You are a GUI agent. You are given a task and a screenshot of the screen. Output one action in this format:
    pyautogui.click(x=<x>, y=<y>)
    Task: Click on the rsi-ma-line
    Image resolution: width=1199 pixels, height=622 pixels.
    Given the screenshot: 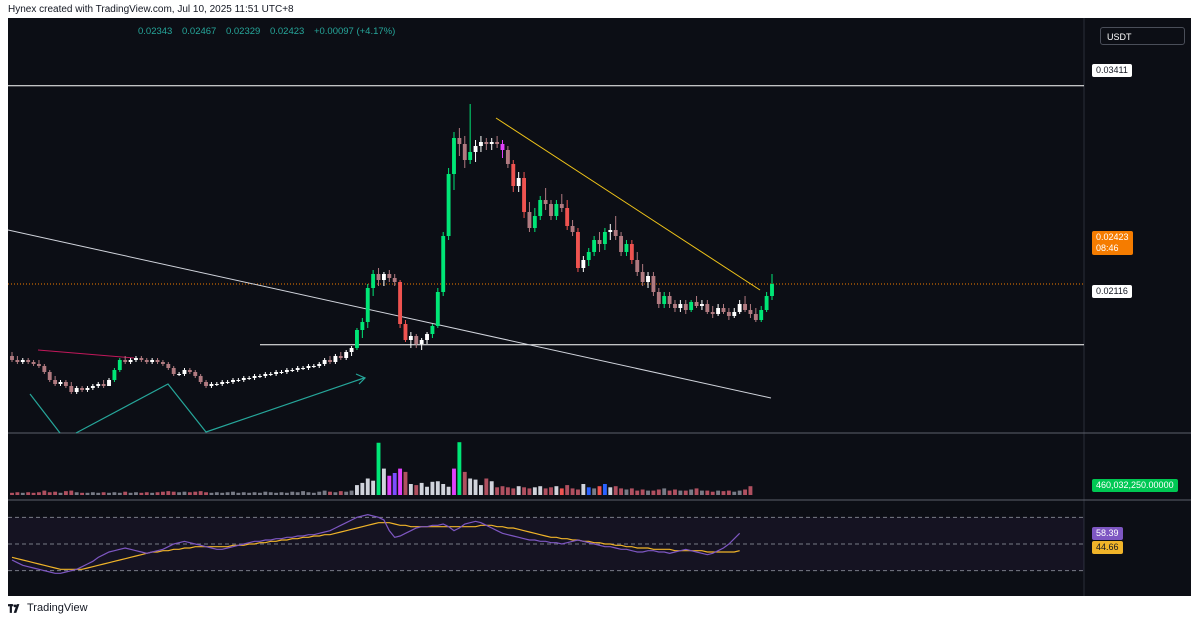 What is the action you would take?
    pyautogui.click(x=375, y=546)
    